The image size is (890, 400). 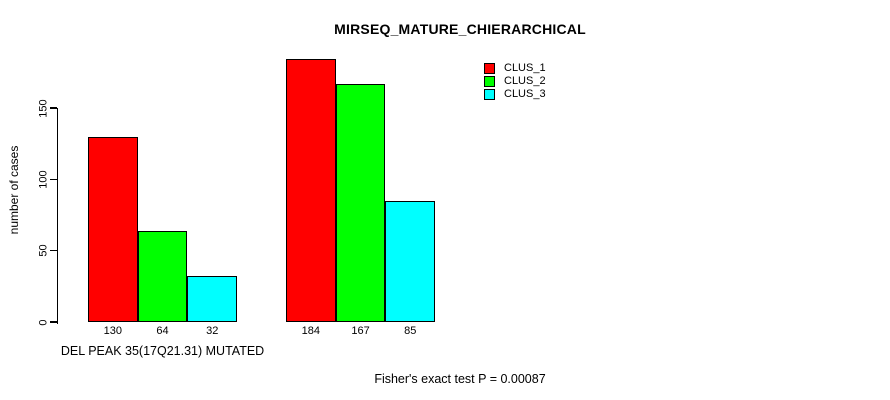 What do you see at coordinates (14, 190) in the screenshot?
I see `y-axis-label: number of cases` at bounding box center [14, 190].